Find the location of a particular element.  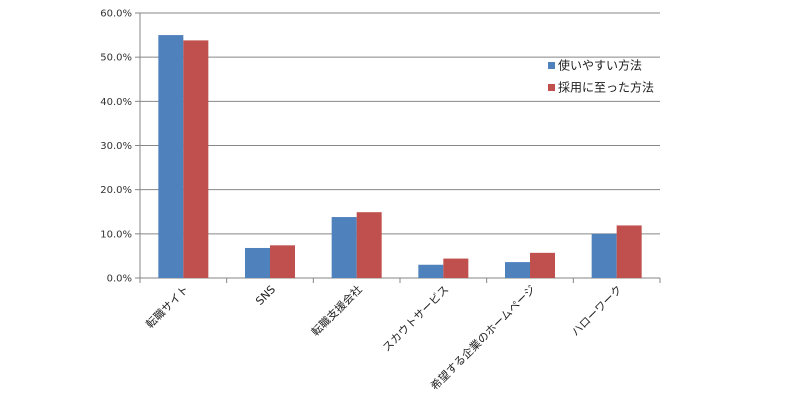

y-tick-label: 40.0% is located at coordinates (116, 102).